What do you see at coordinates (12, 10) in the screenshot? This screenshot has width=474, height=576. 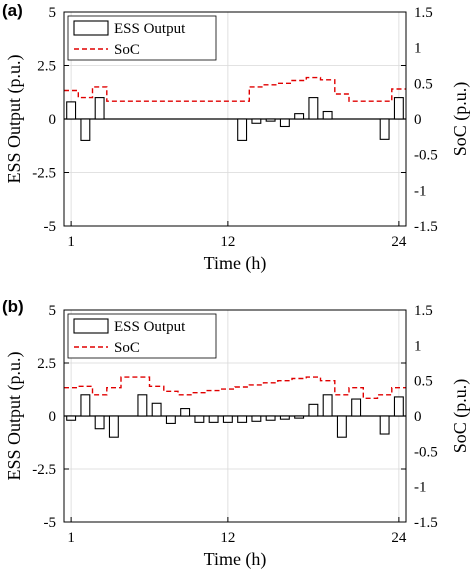 I see `panel-label: (a)` at bounding box center [12, 10].